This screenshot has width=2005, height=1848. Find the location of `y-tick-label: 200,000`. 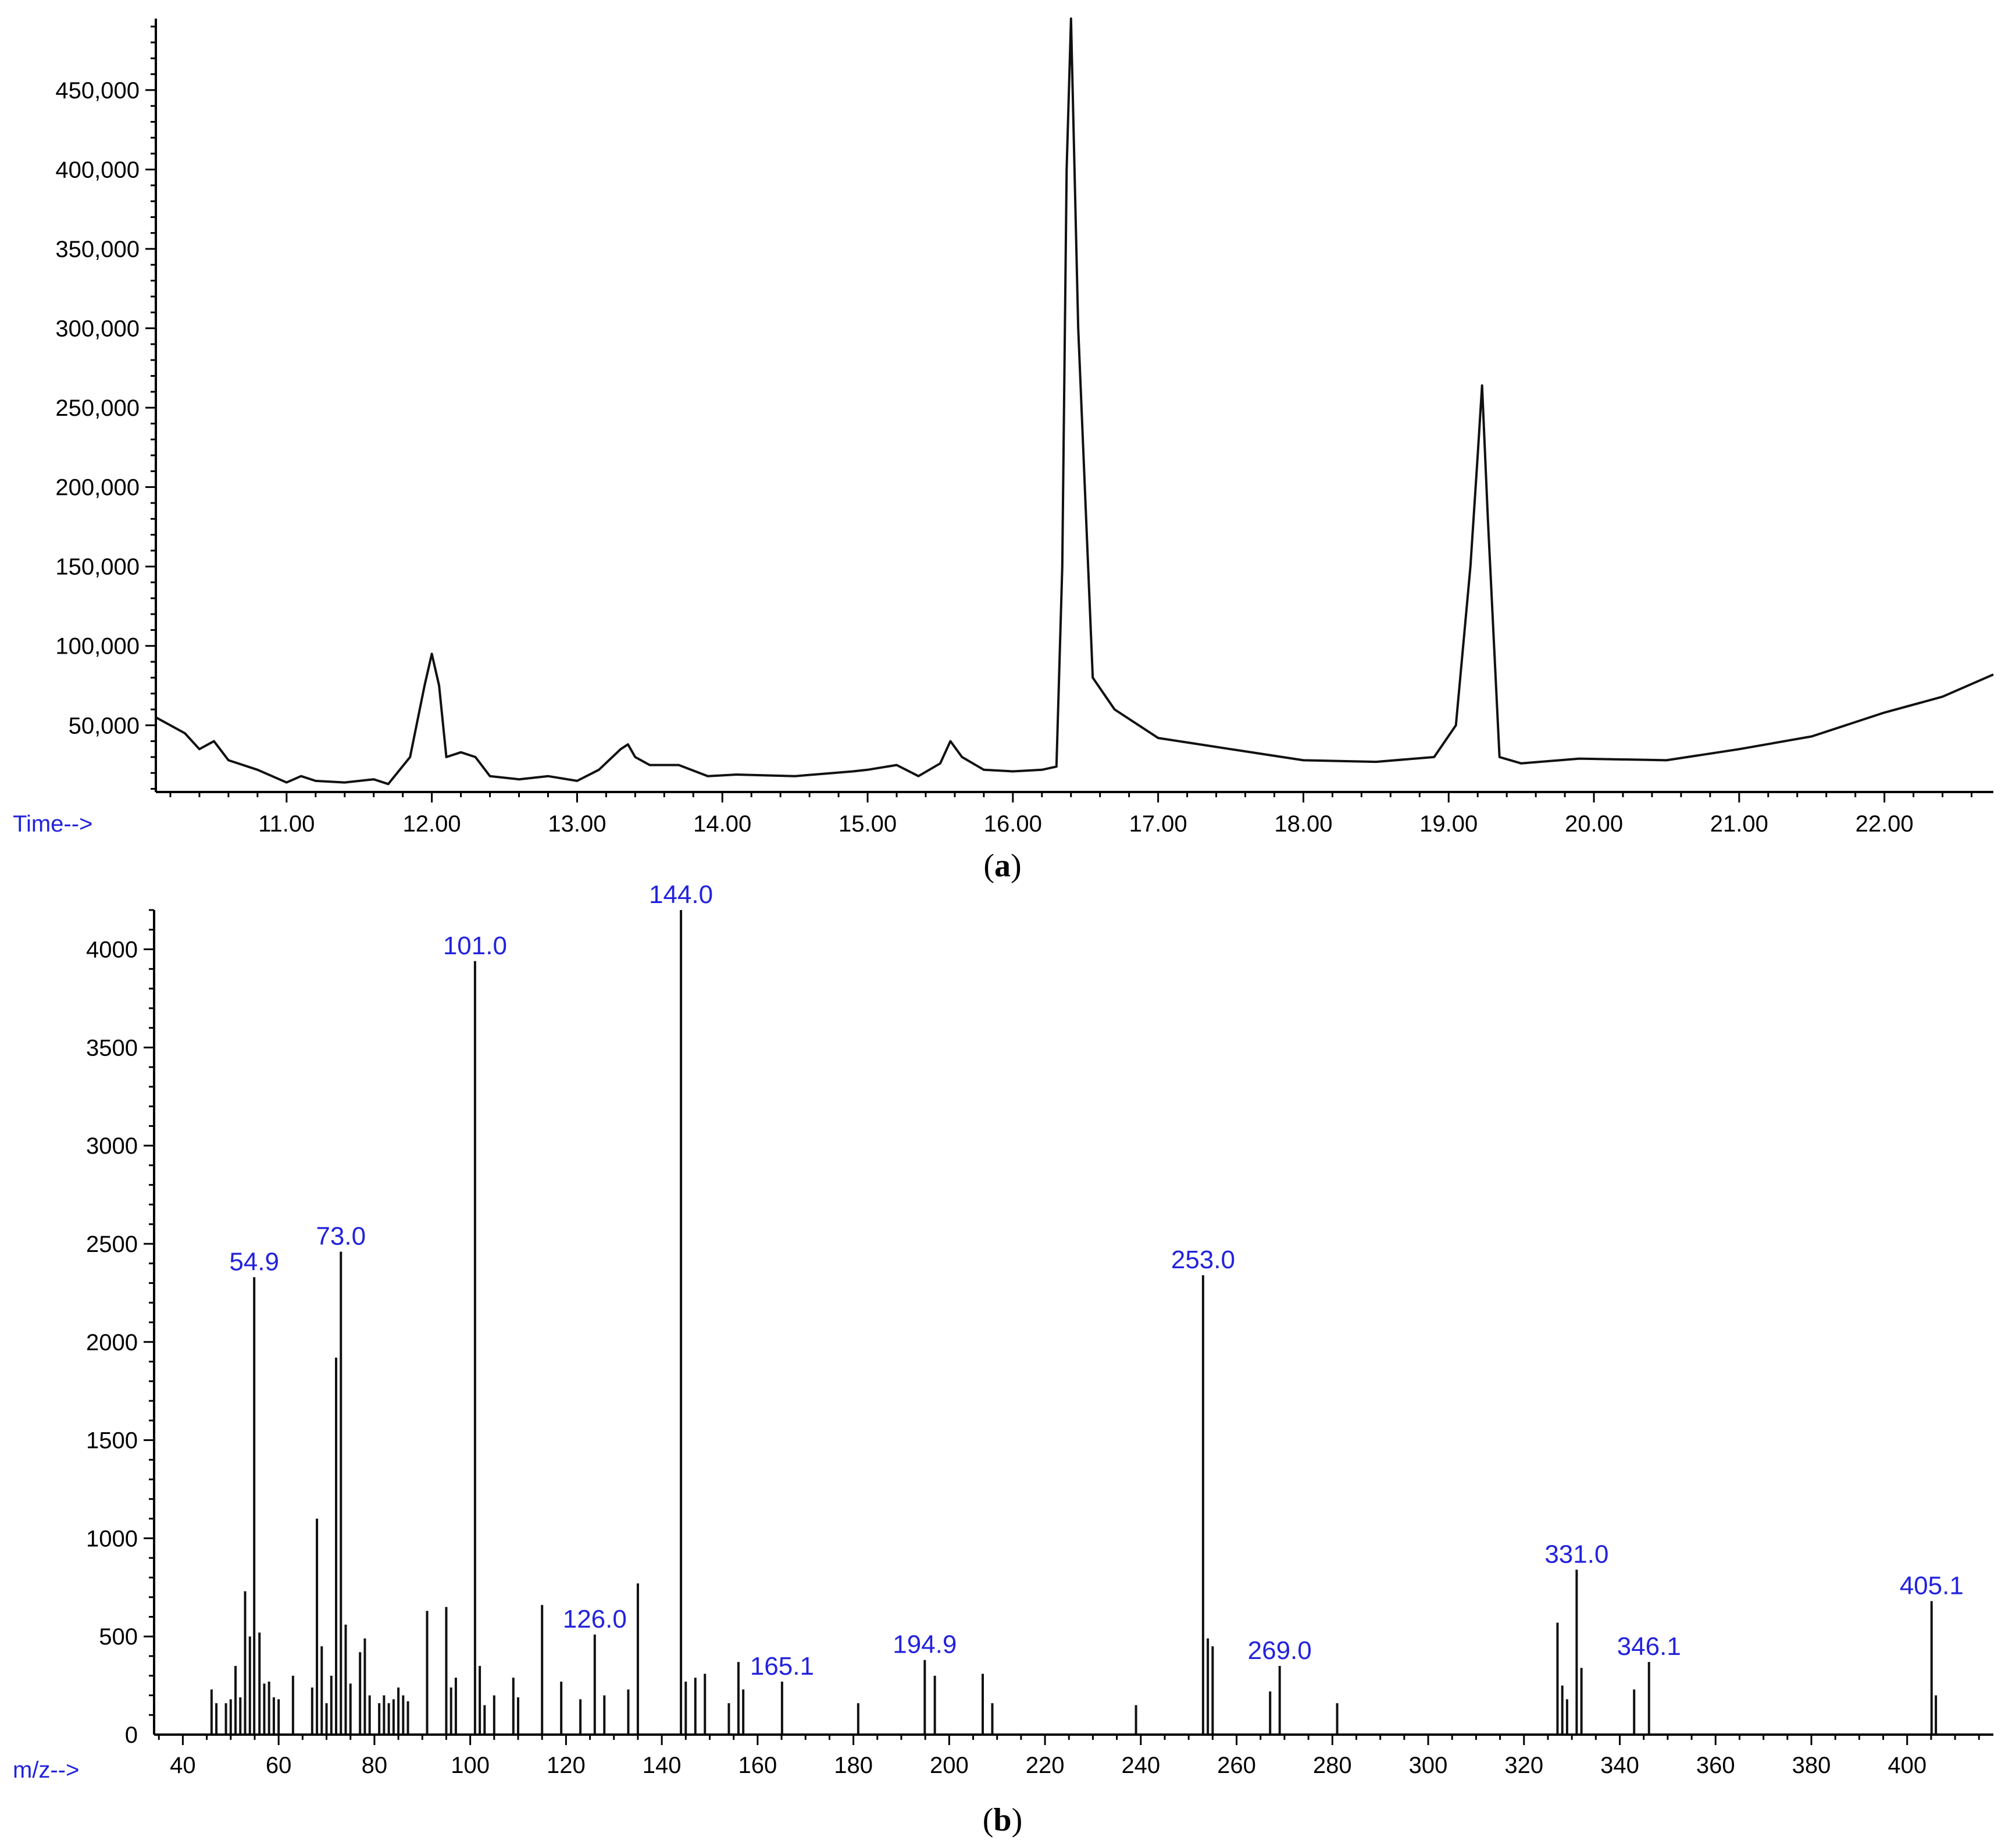

y-tick-label: 200,000 is located at coordinates (97, 488).